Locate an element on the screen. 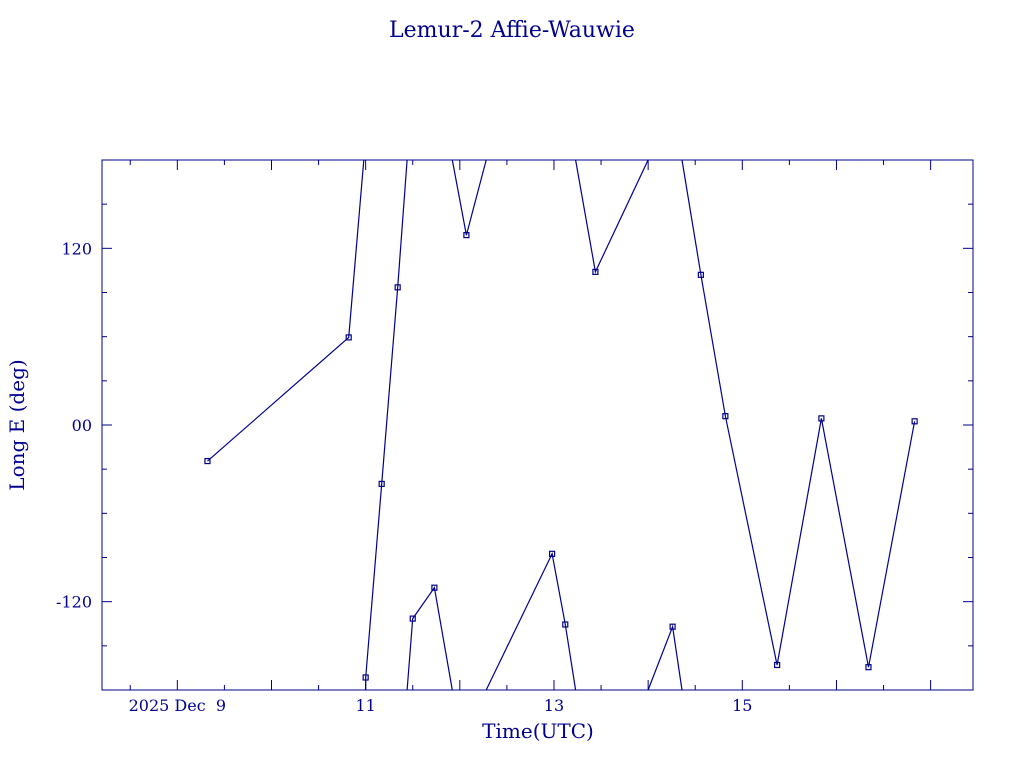 The width and height of the screenshot is (1024, 768). x-tick-label: 2025 Dec 9 is located at coordinates (177, 705).